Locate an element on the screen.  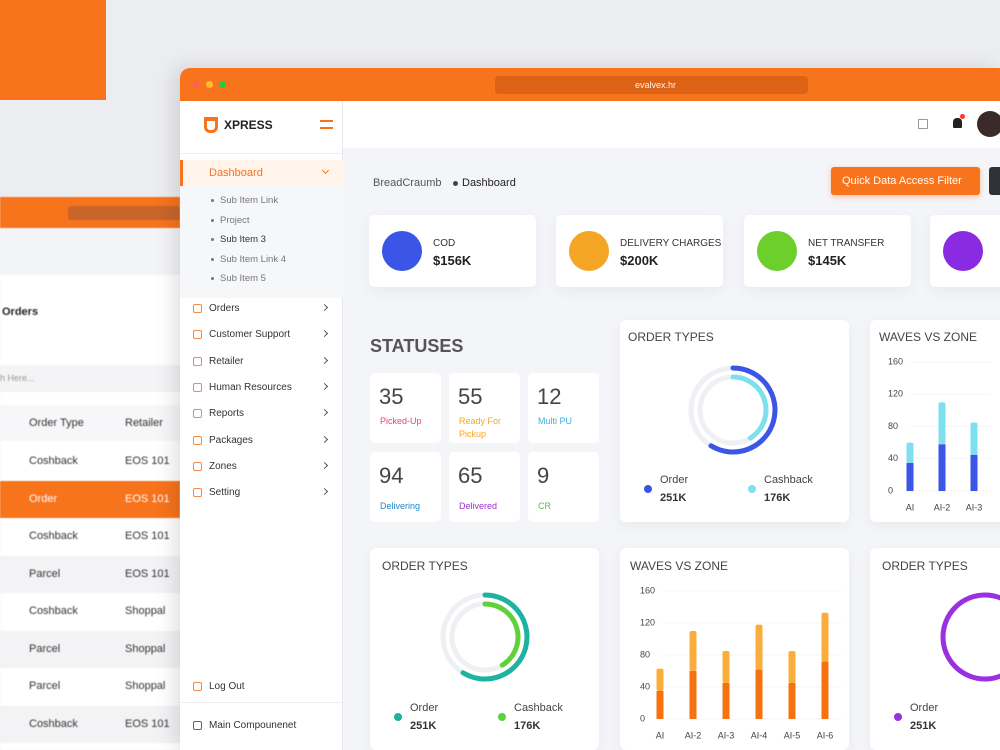
statuses-title: STATUSES is located at coordinates (417, 346).